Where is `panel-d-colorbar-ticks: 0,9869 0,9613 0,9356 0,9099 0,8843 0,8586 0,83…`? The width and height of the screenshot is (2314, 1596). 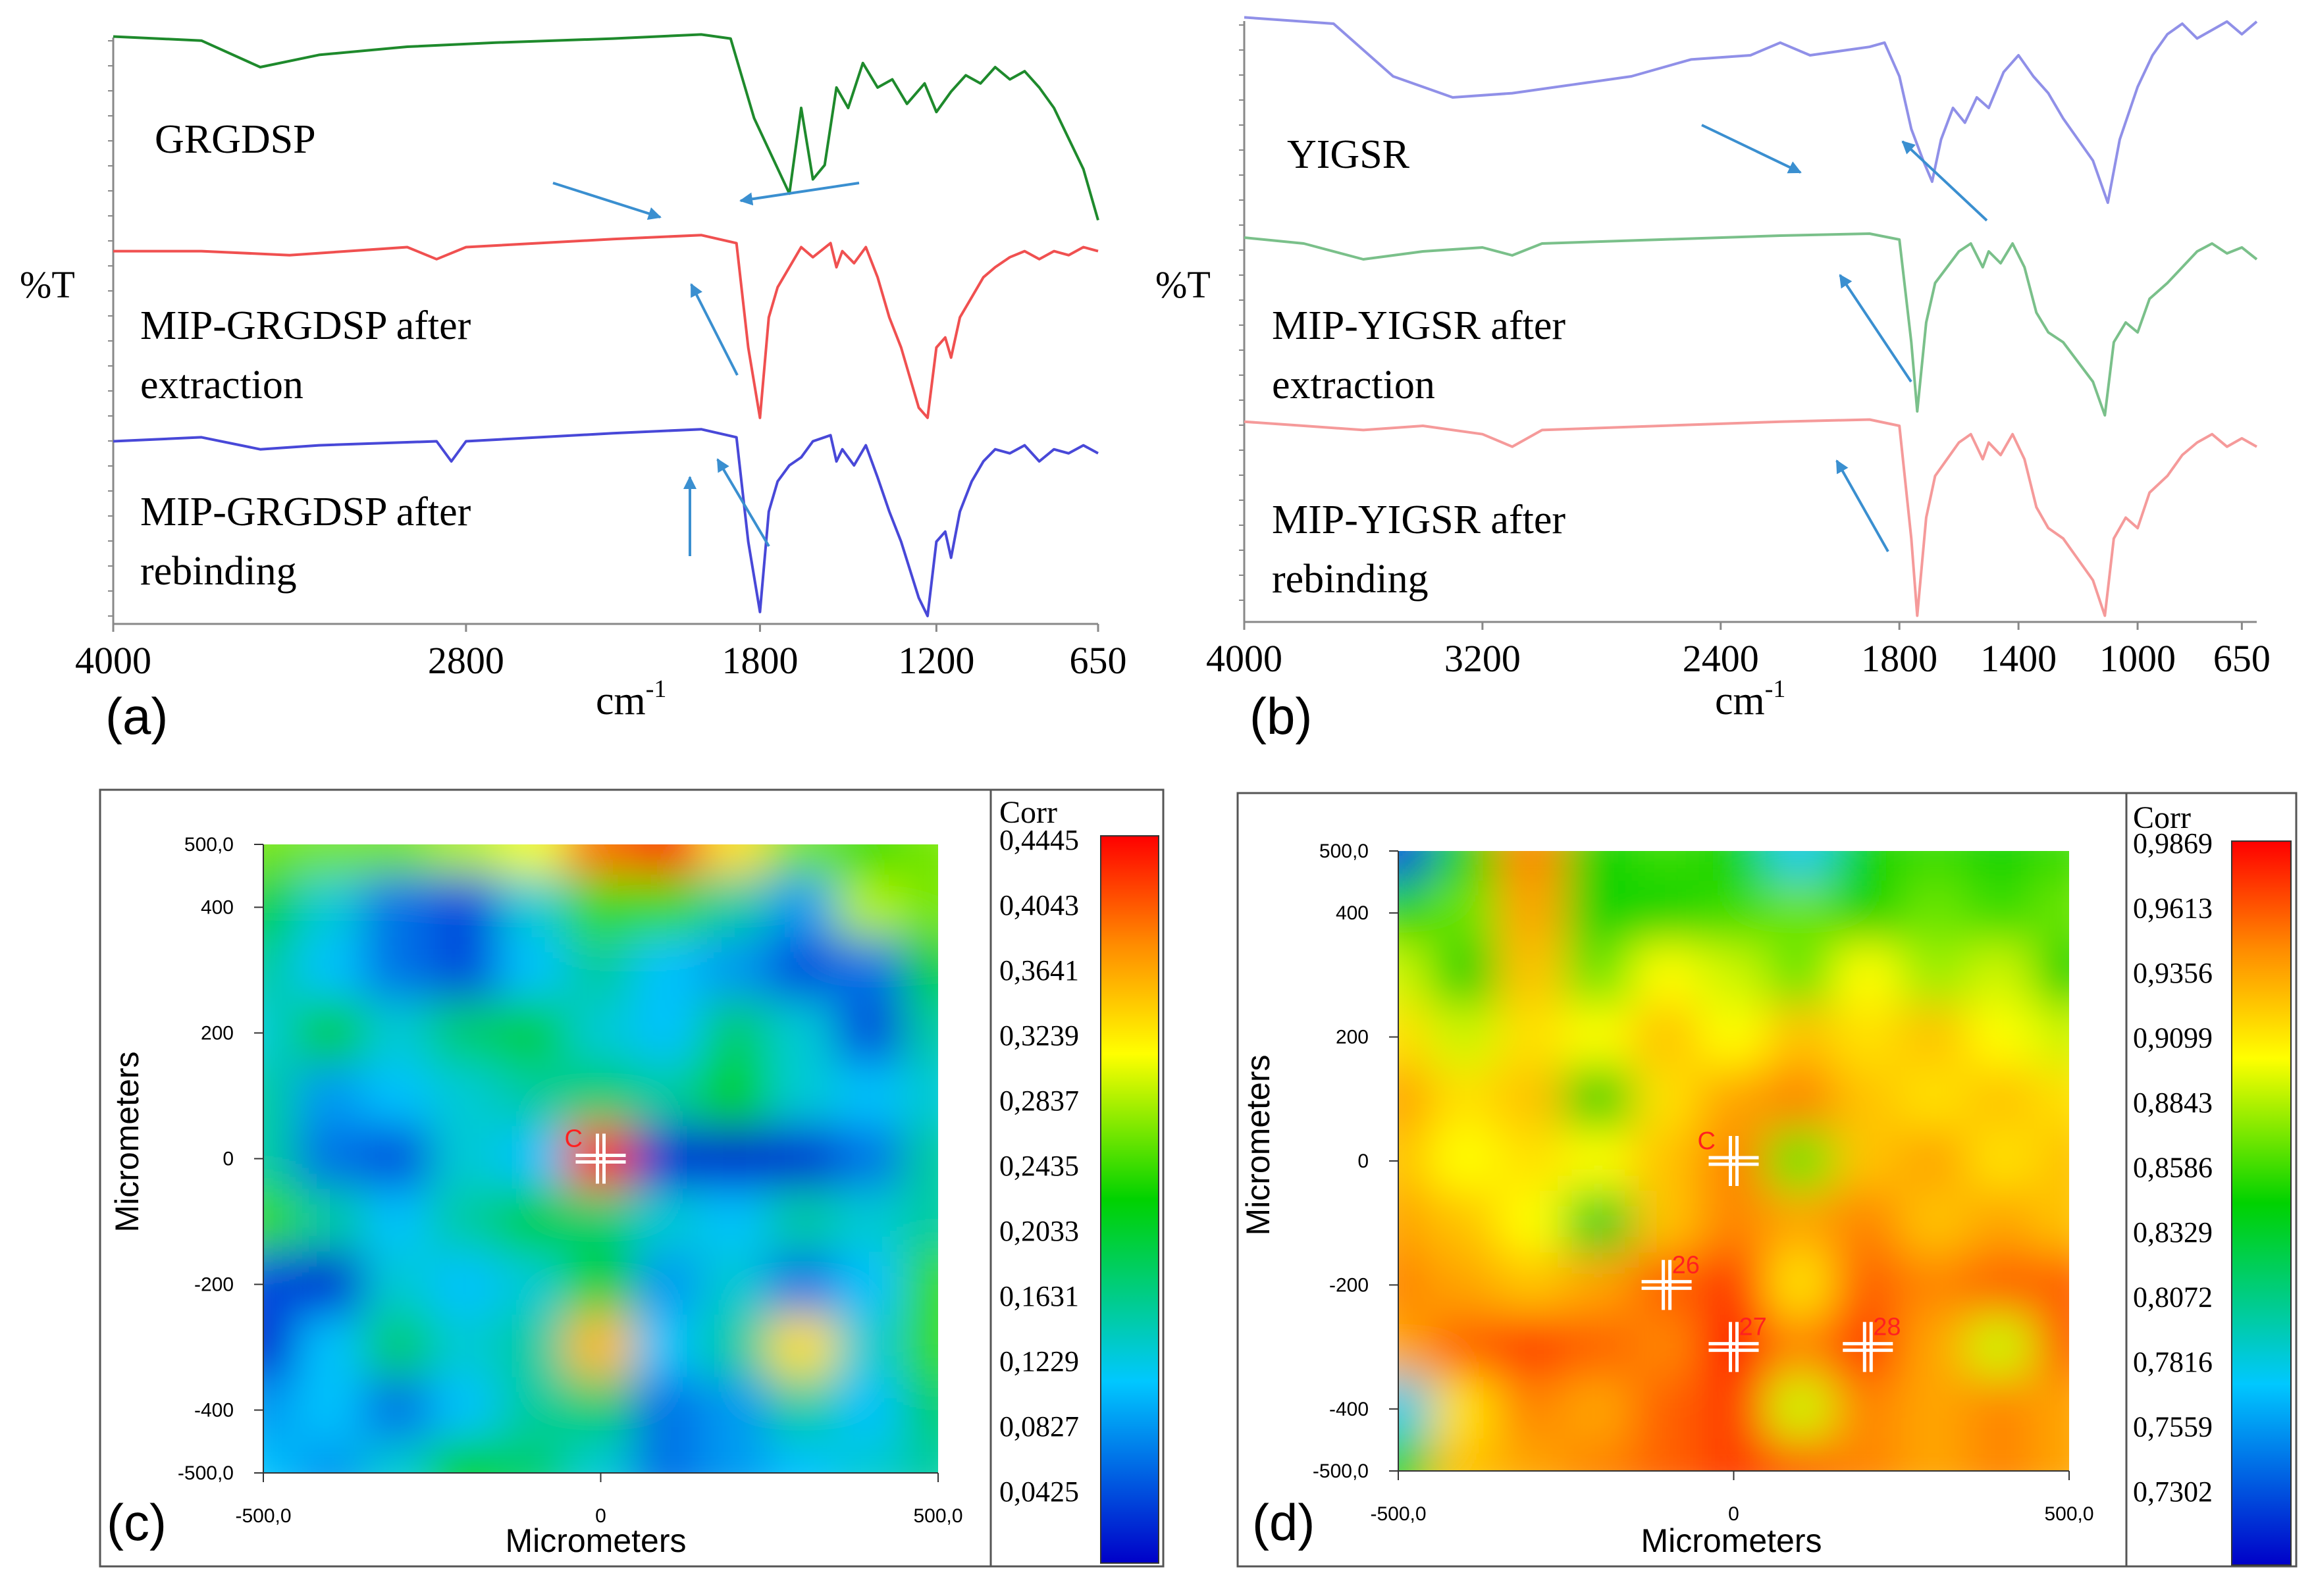 panel-d-colorbar-ticks: 0,9869 0,9613 0,9356 0,9099 0,8843 0,8586 0,83… is located at coordinates (2173, 1167).